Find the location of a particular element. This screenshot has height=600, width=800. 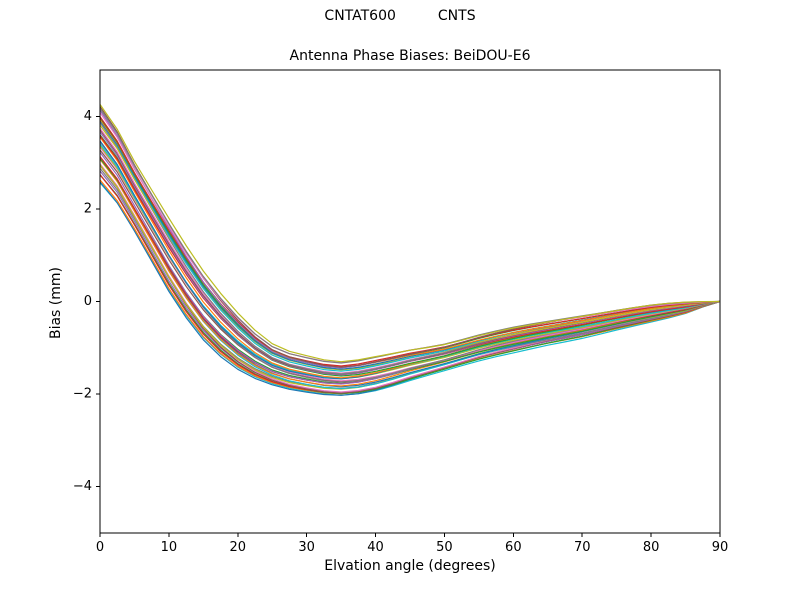

x-tick-label: 90 is located at coordinates (720, 547).